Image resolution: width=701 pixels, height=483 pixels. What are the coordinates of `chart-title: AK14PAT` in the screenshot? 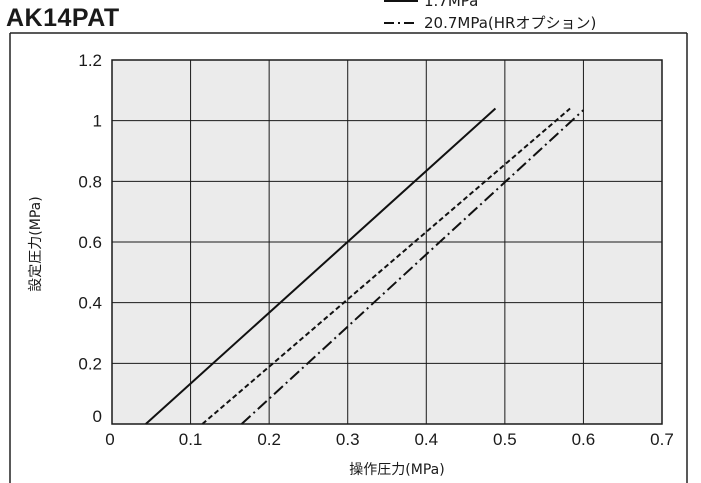 It's located at (63, 18).